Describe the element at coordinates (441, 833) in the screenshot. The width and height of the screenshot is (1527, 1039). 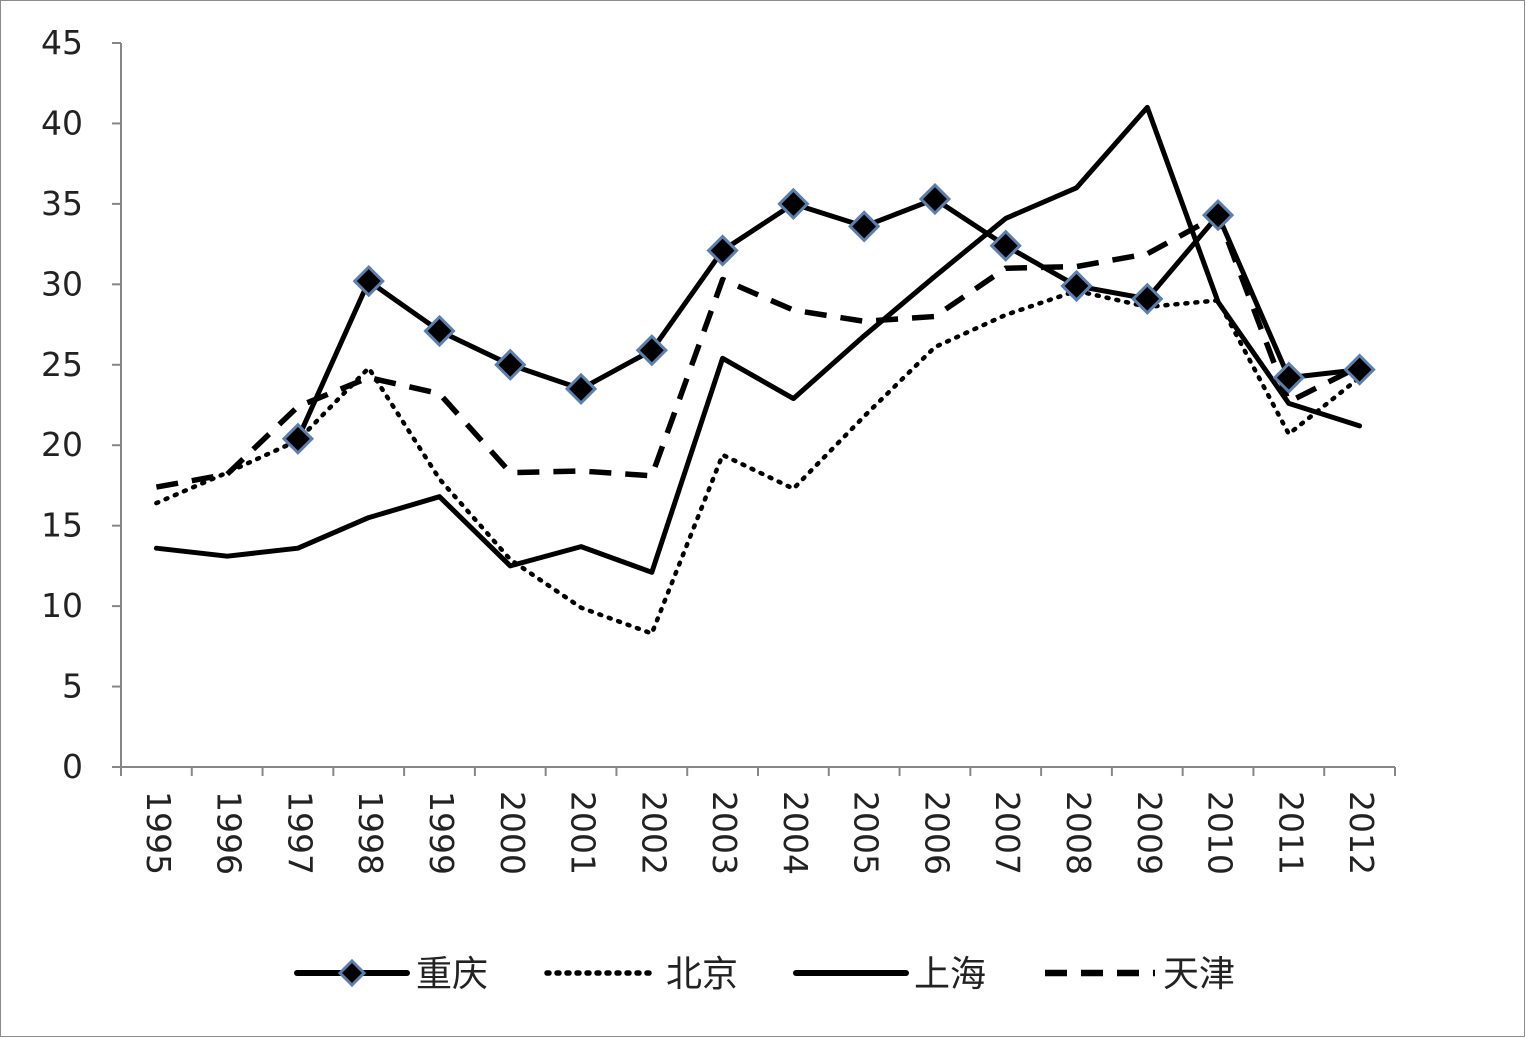
I see `x-tick-label-1999: 1999` at that location.